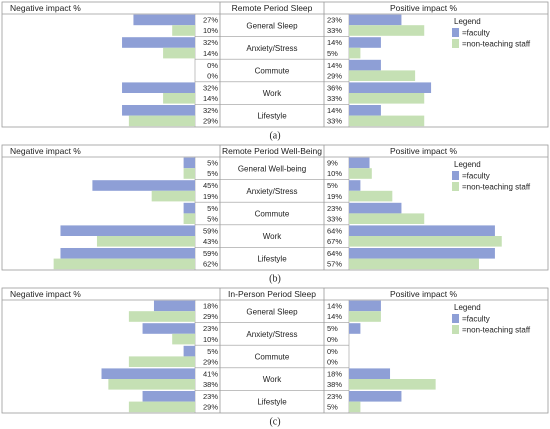 This screenshot has height=429, width=550. Describe the element at coordinates (210, 185) in the screenshot. I see `negative-value-label: 45%` at that location.